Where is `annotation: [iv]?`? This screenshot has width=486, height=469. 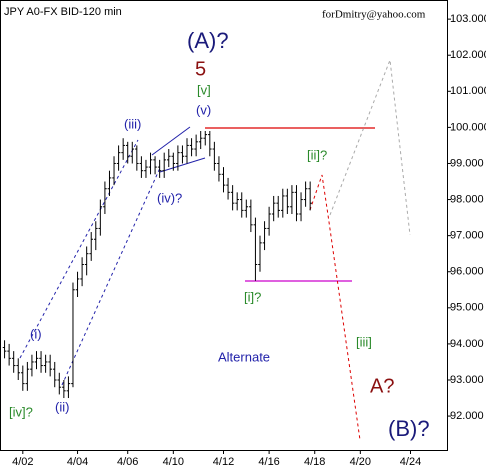 annotation: [iv]? is located at coordinates (21, 411).